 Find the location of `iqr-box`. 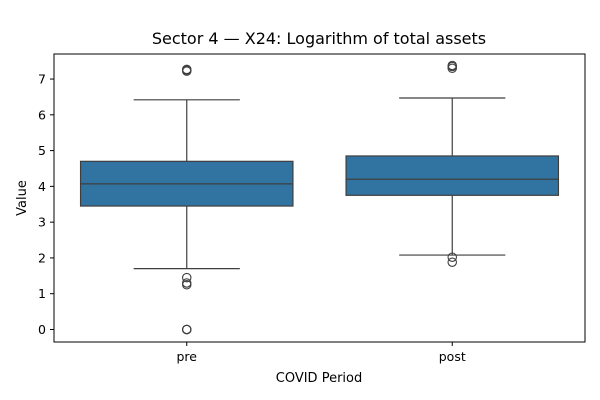

iqr-box is located at coordinates (452, 175).